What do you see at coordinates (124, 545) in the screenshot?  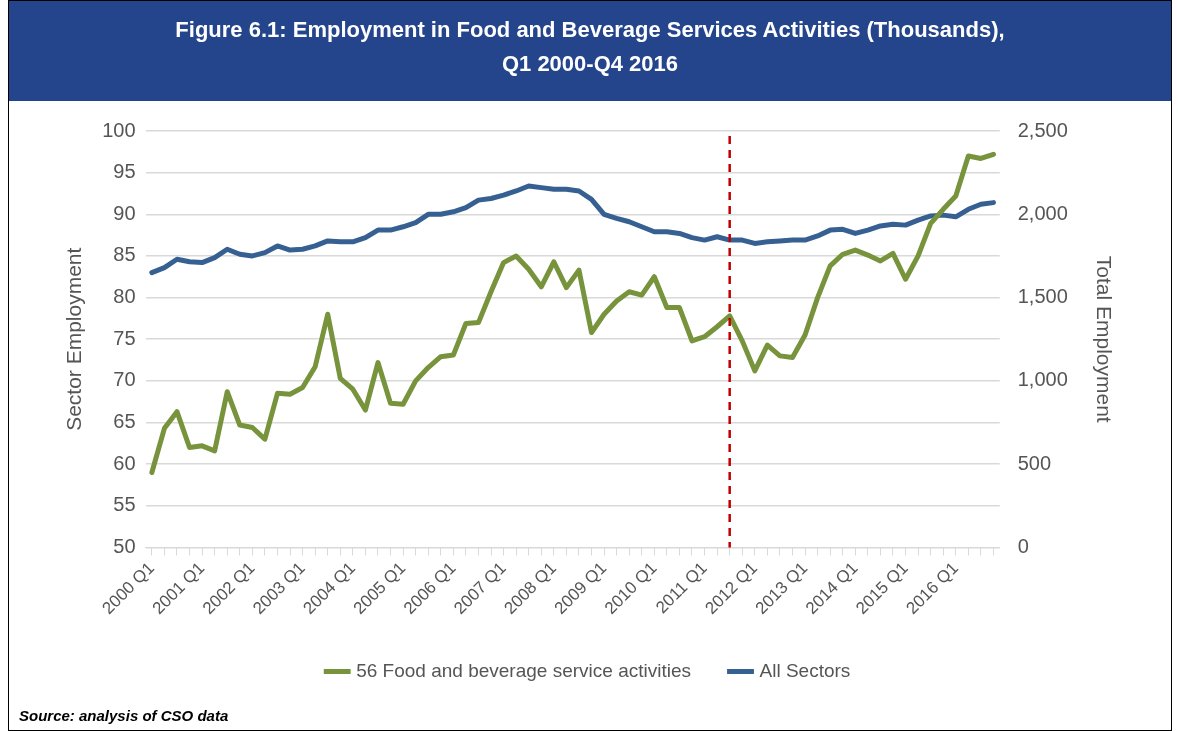 I see `y-tick-label: 50` at bounding box center [124, 545].